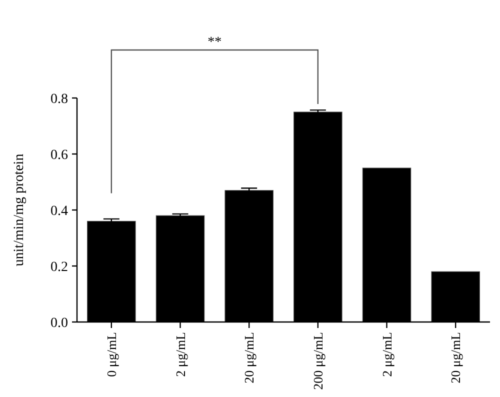 The height and width of the screenshot is (397, 500). Describe the element at coordinates (59, 155) in the screenshot. I see `y-tick-label: 0.6` at that location.